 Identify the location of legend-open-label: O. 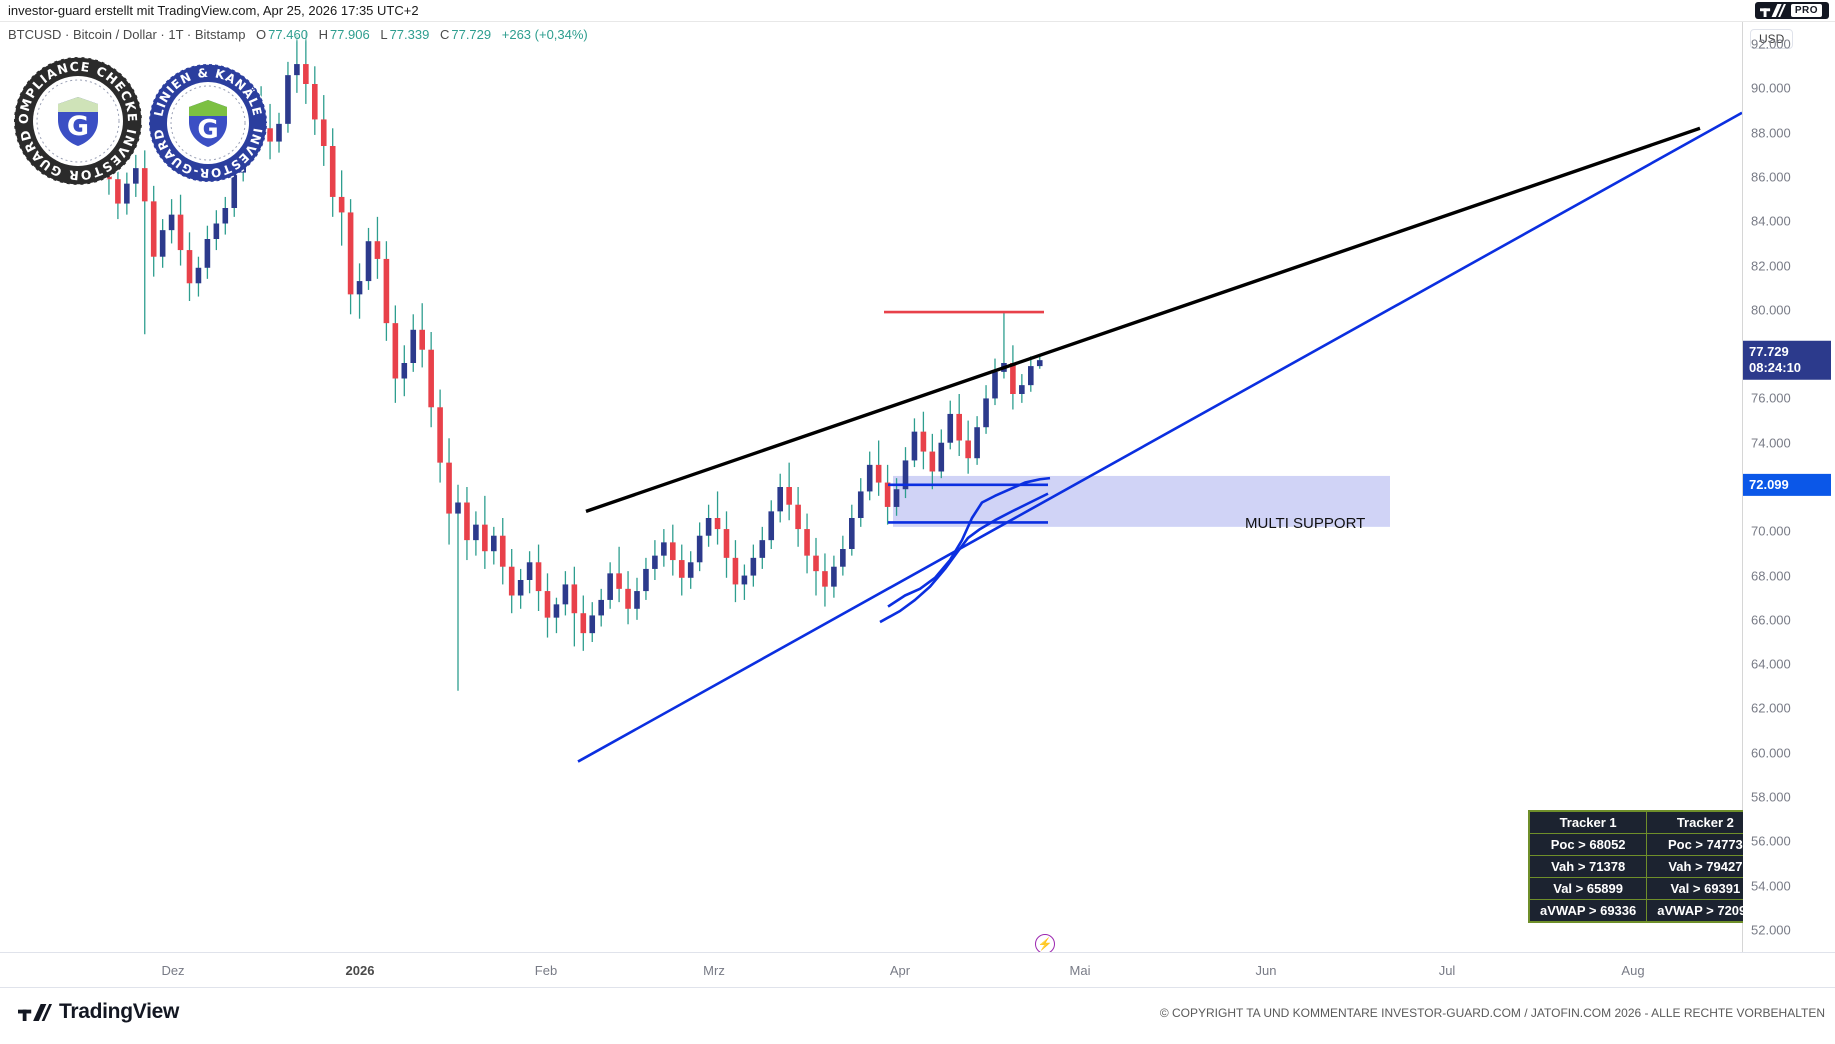
(261, 34).